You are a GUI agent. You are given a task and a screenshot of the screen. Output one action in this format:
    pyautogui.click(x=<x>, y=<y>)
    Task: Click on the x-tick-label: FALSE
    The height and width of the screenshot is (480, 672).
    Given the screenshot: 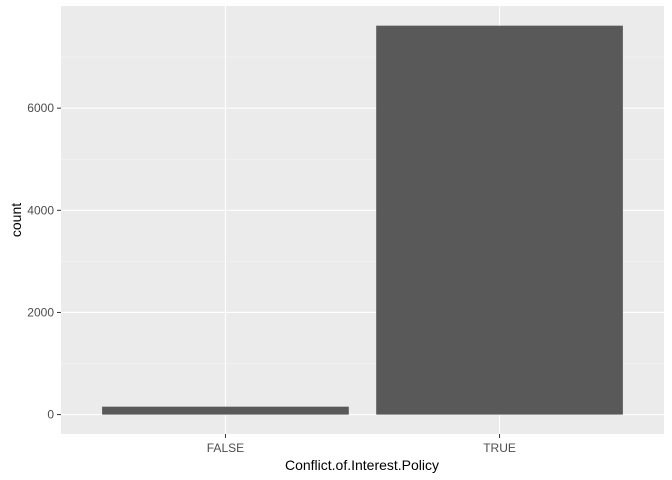 What is the action you would take?
    pyautogui.click(x=225, y=448)
    